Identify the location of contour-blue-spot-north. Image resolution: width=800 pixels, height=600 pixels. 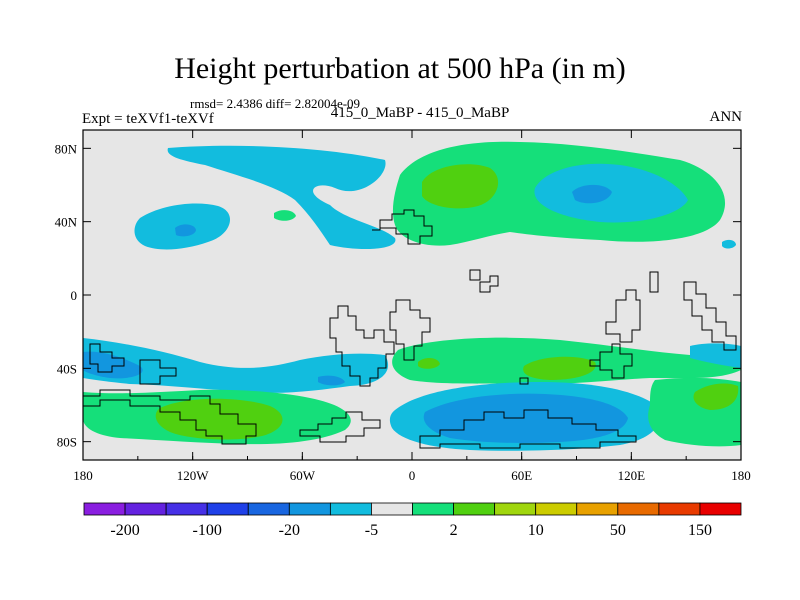
(185, 230).